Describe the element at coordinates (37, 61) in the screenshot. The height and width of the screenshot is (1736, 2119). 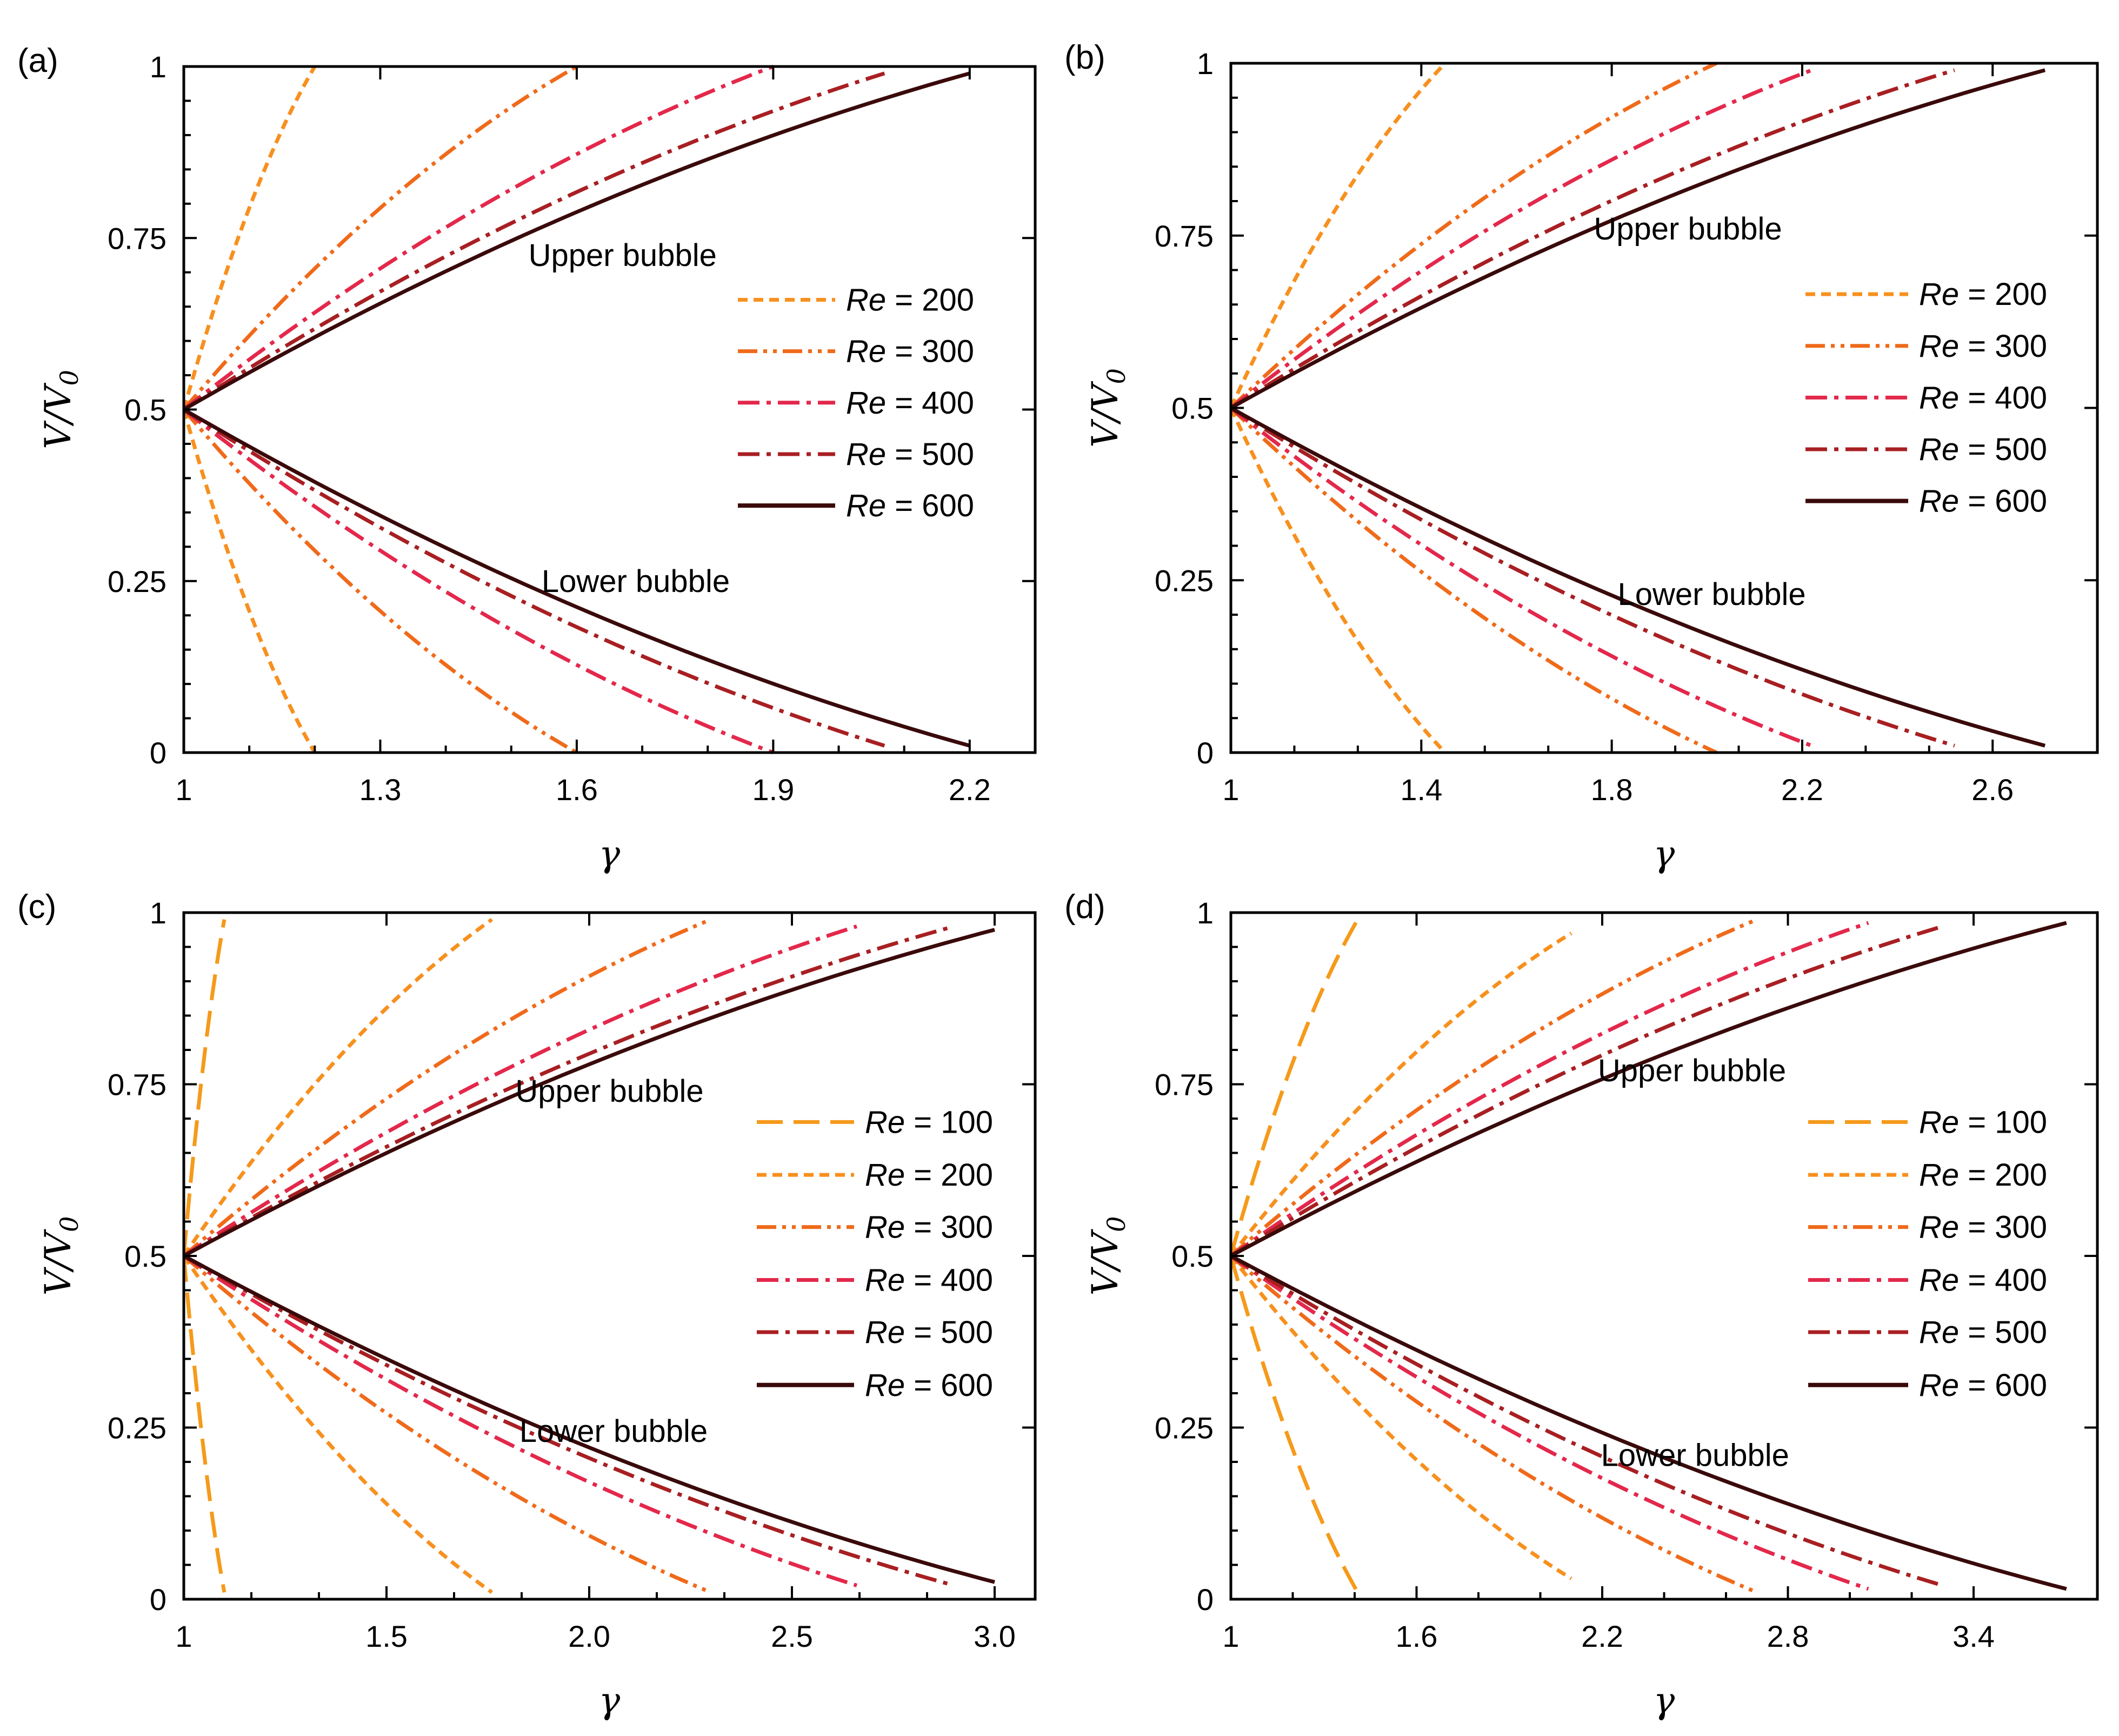
I see `panel-label: (a)` at that location.